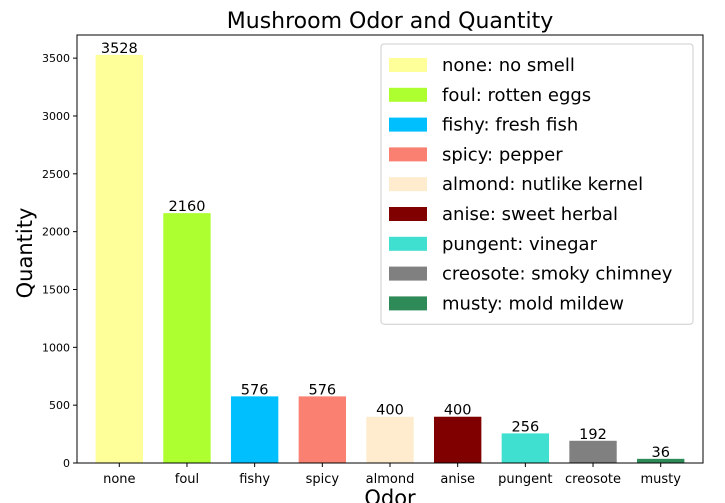 The height and width of the screenshot is (503, 725). Describe the element at coordinates (254, 429) in the screenshot. I see `bar-fishy` at that location.